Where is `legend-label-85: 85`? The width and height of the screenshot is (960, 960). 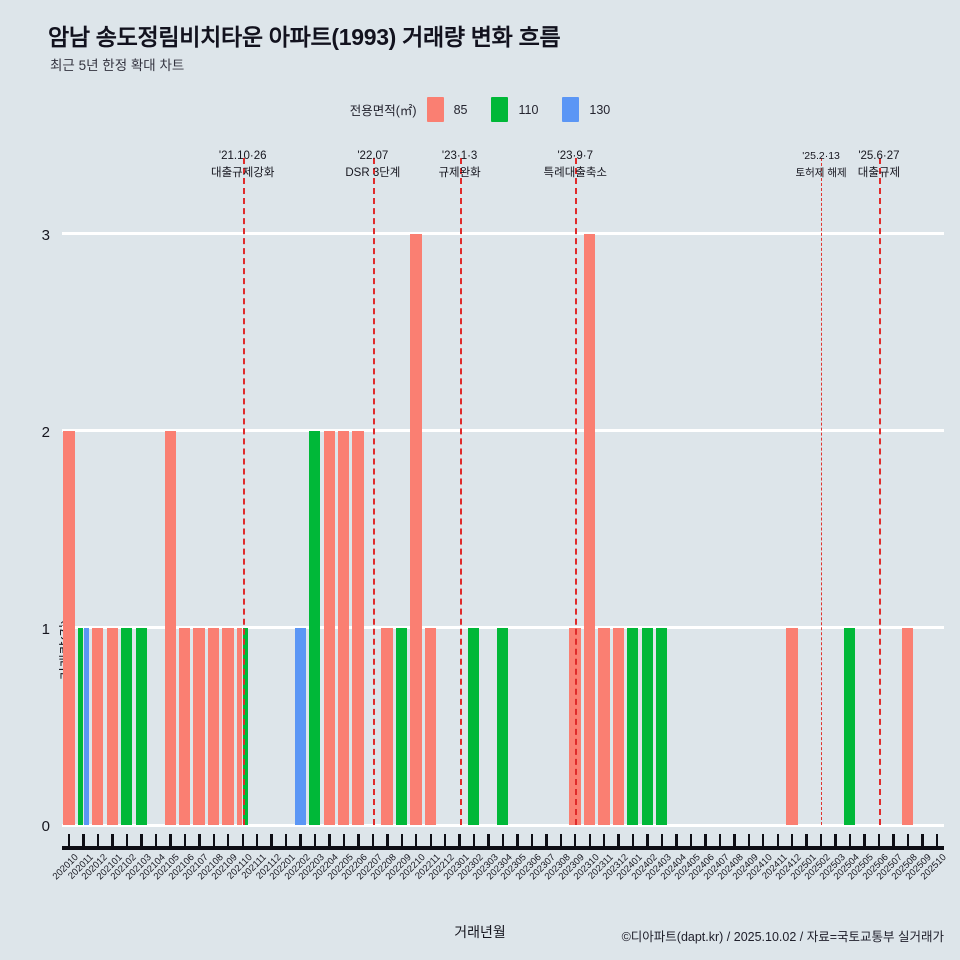
legend-label-85: 85 is located at coordinates (460, 109).